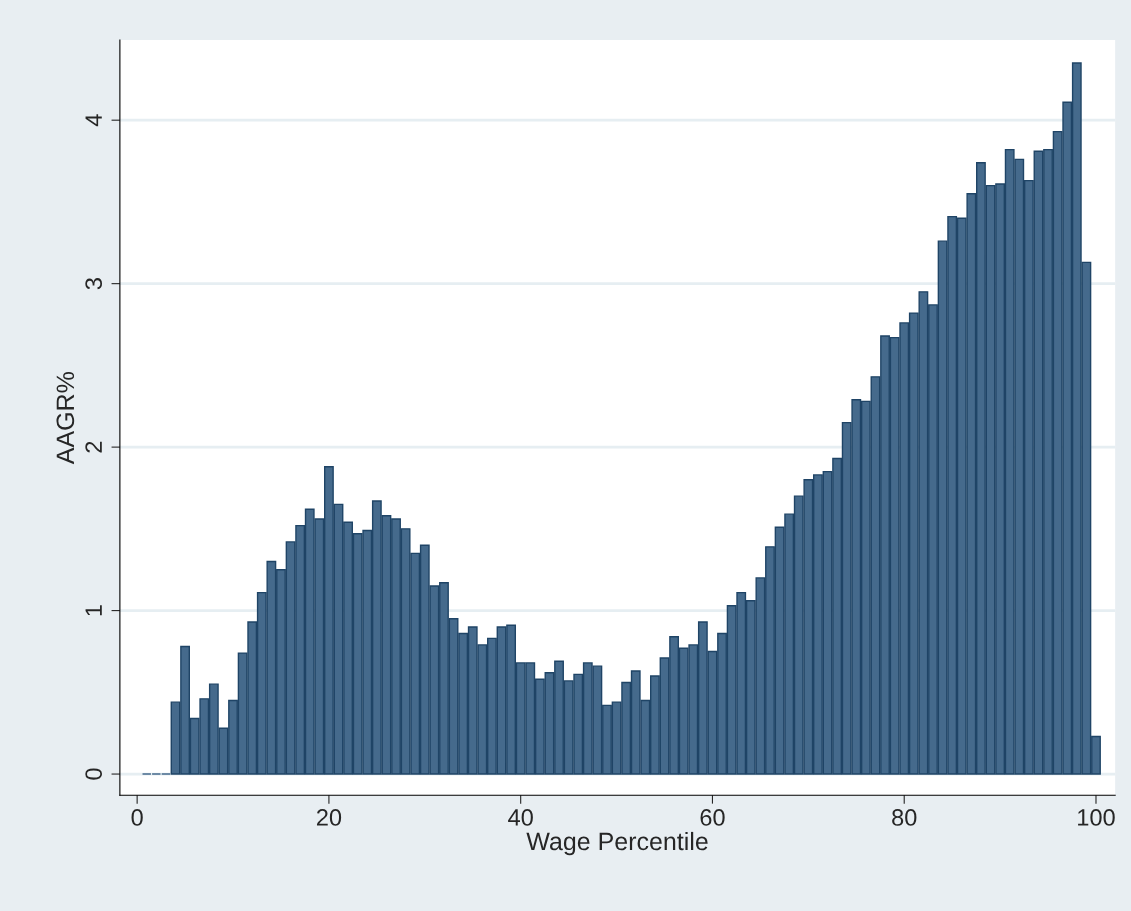 This screenshot has width=1131, height=911. I want to click on x-tick-label: 60, so click(712, 817).